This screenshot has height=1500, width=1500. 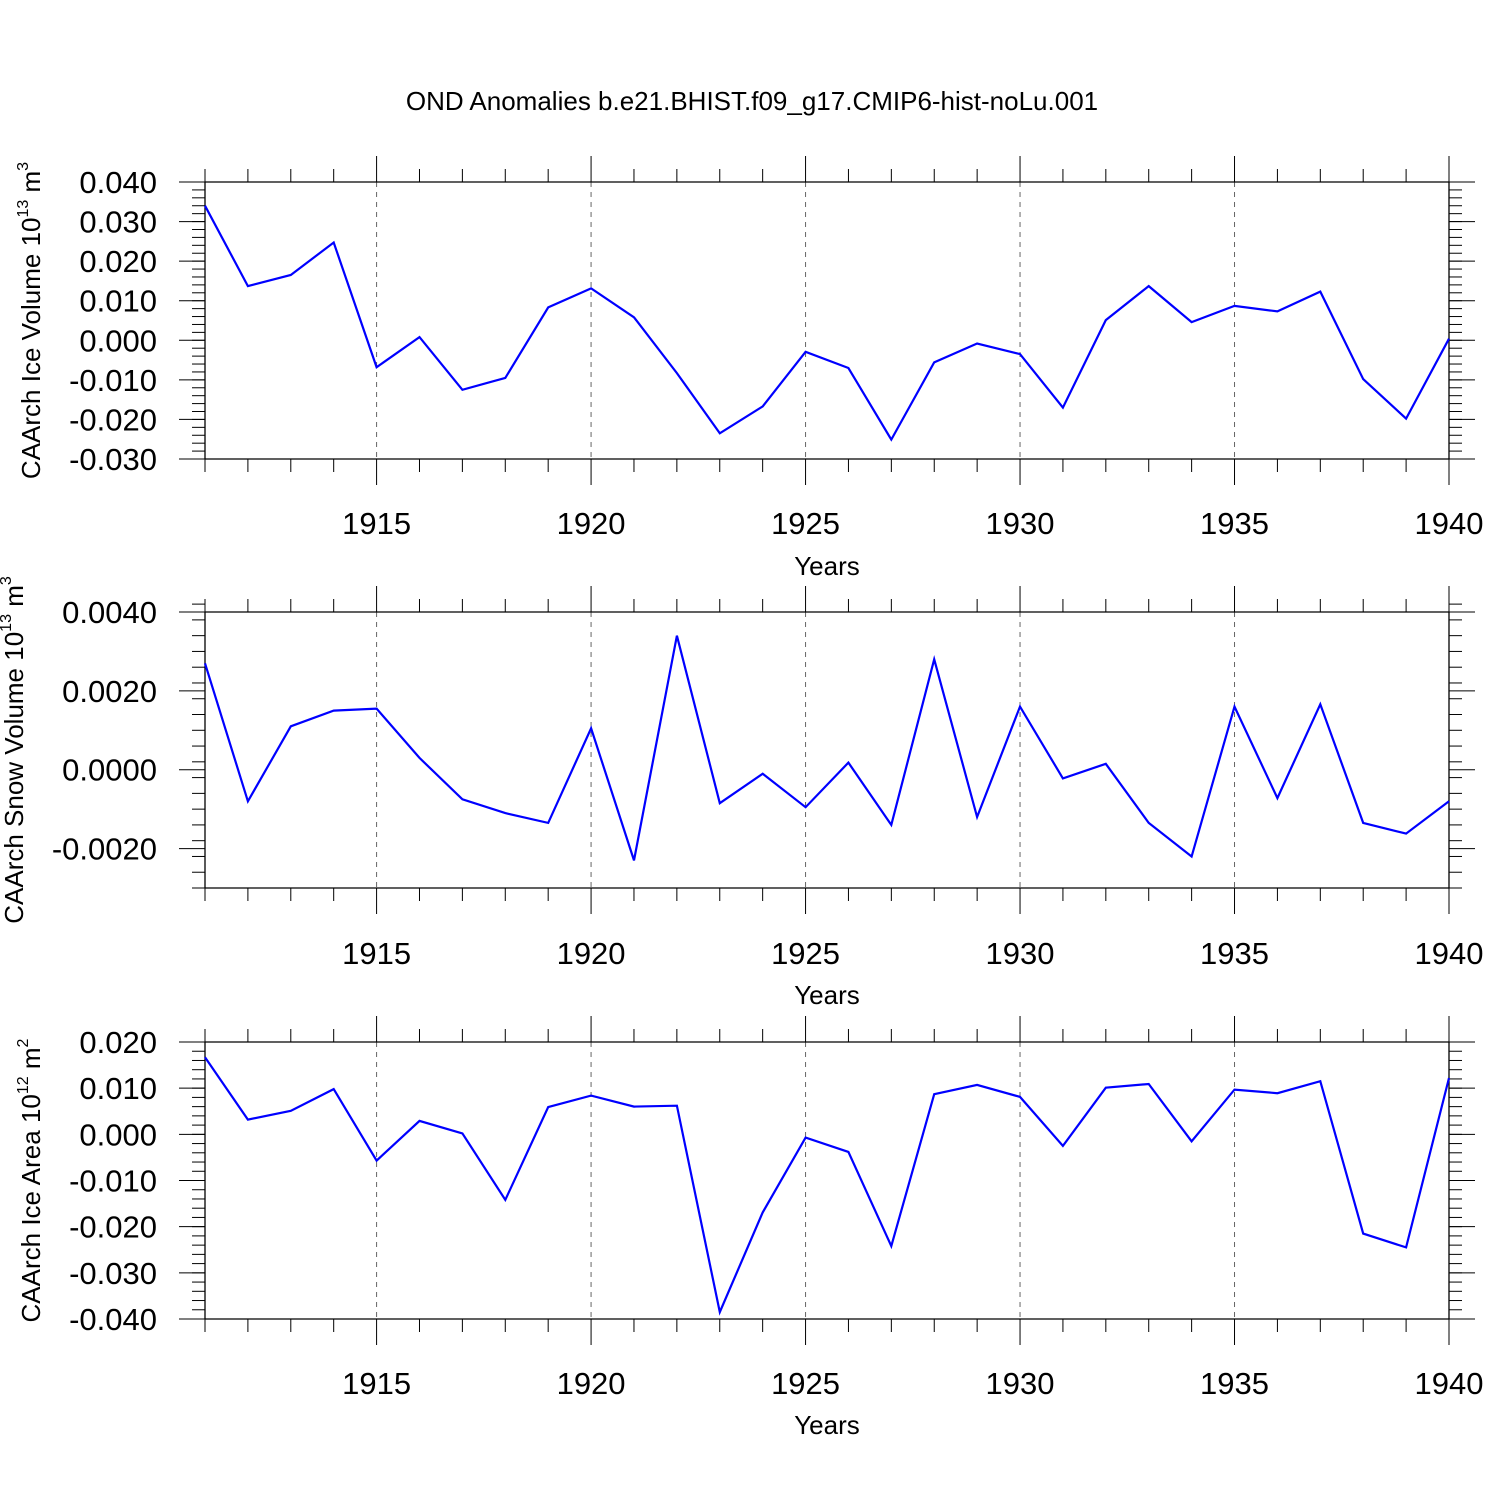 I want to click on x-tick-label: 1920, so click(x=591, y=953).